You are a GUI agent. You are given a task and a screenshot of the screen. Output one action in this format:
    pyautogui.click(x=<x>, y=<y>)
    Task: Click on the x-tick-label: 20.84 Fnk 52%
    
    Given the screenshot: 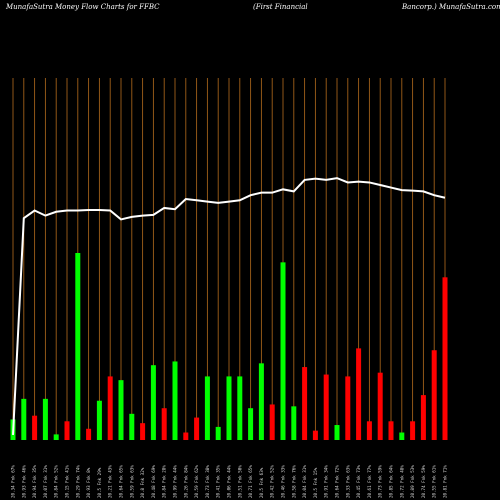 What is the action you would take?
    pyautogui.click(x=56, y=481)
    